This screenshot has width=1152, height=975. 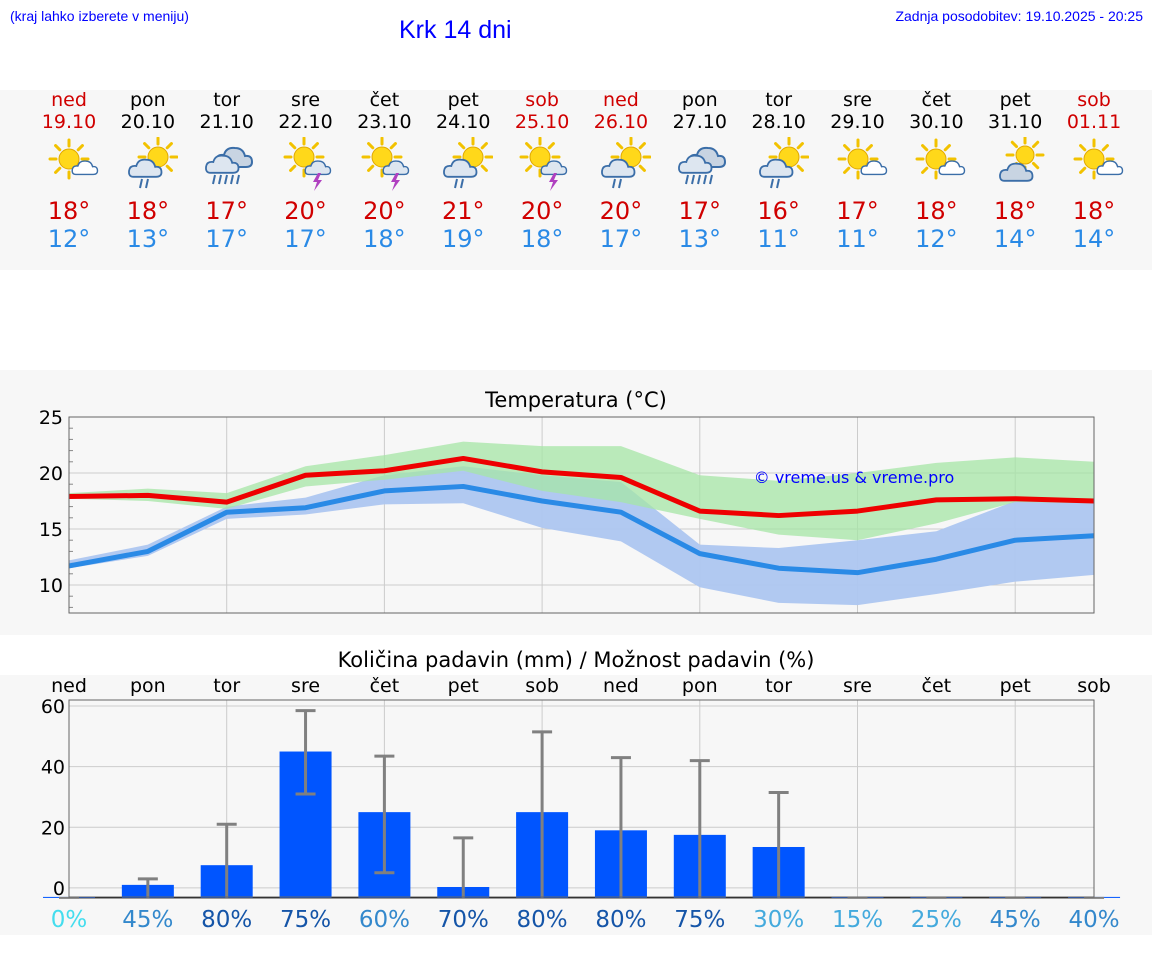 I want to click on last-updated: Zadnja posodobitev: 19.10.2025 - 20:25, so click(x=1019, y=16).